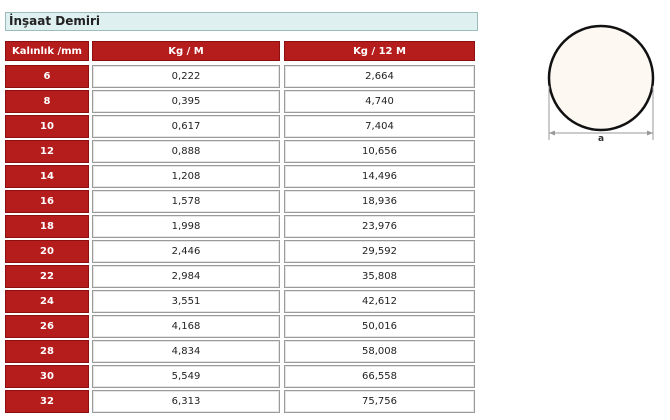  I want to click on row-header: 14, so click(47, 176).